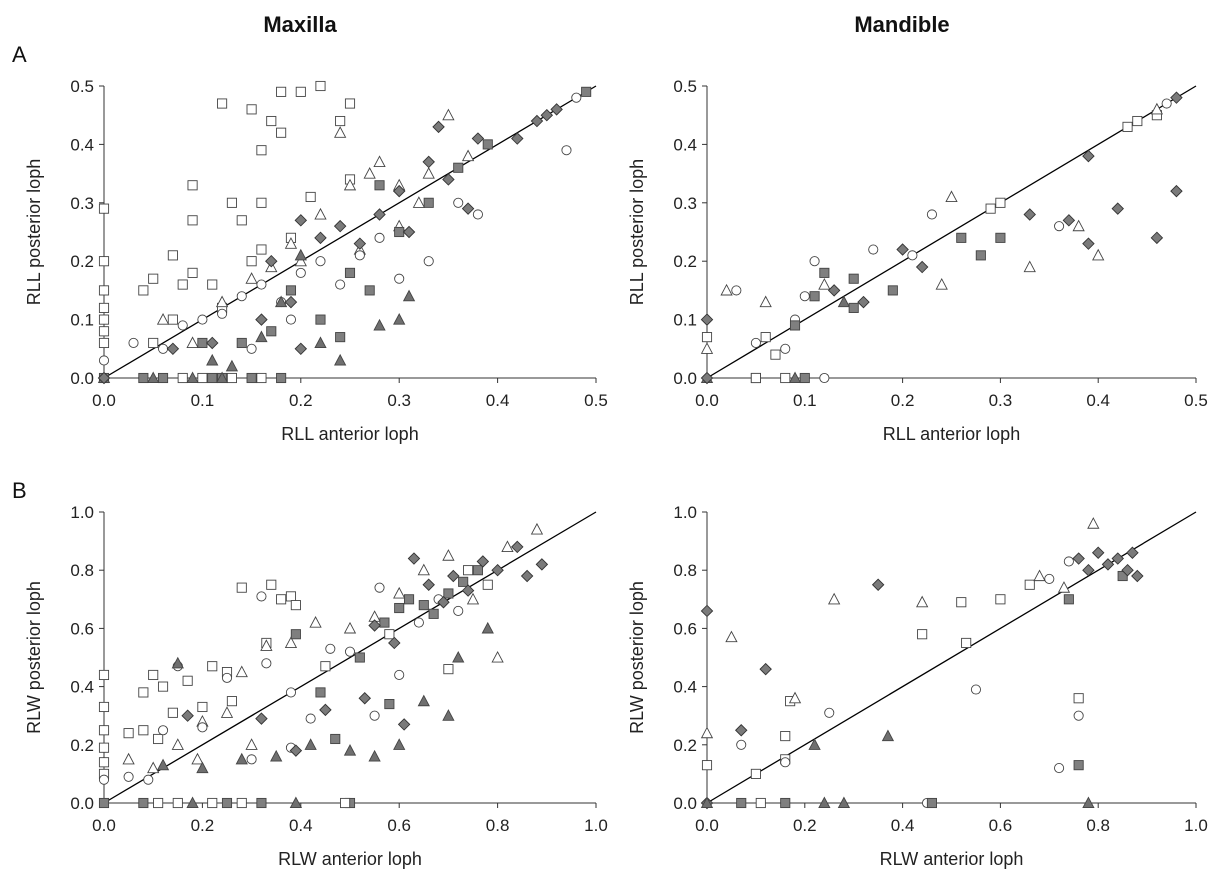 The image size is (1219, 875). I want to click on x-axis-label: RLW anterior loph, so click(350, 859).